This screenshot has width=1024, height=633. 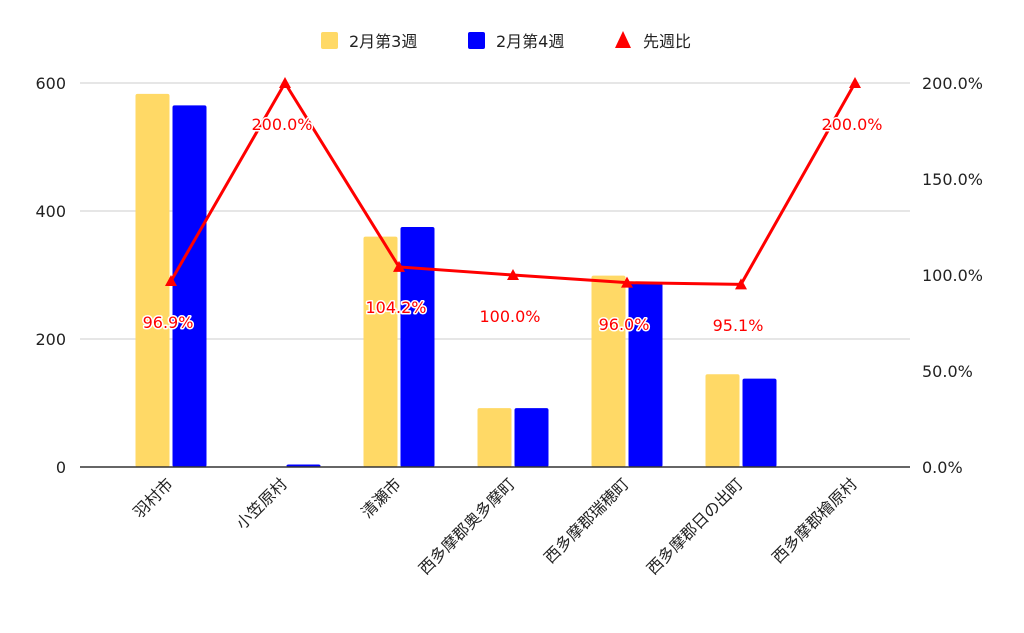 What do you see at coordinates (952, 83) in the screenshot?
I see `right-tick-label: 200.0%` at bounding box center [952, 83].